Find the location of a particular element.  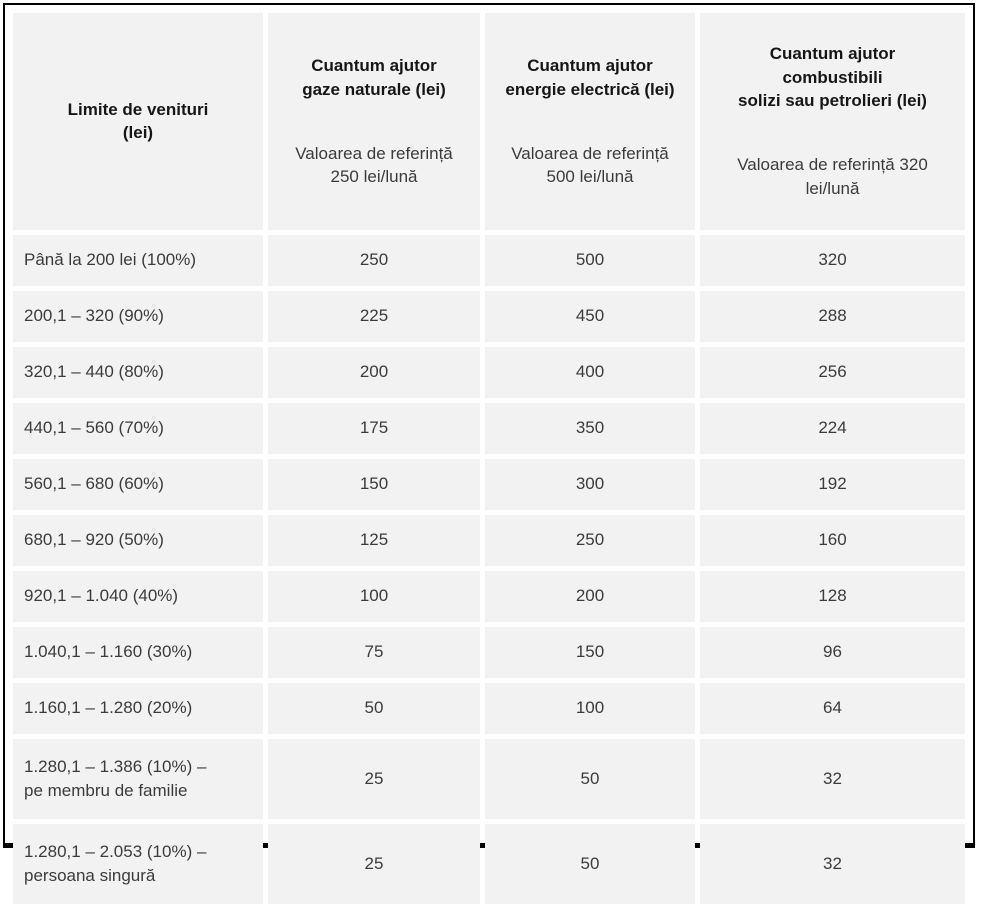

table-row: 680,1 – 920 (50%) 125 250 160 is located at coordinates (489, 540).